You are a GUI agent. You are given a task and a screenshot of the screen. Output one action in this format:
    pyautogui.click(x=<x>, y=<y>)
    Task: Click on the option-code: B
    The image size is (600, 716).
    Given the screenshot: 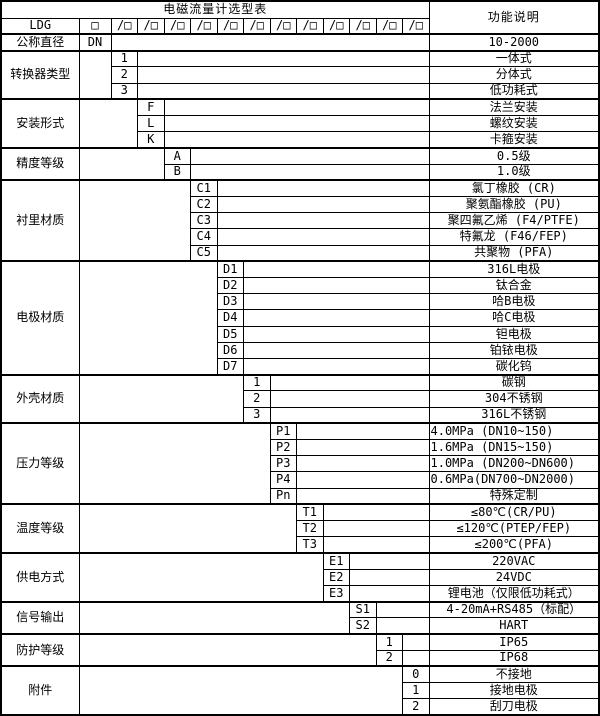 What is the action you would take?
    pyautogui.click(x=177, y=172)
    